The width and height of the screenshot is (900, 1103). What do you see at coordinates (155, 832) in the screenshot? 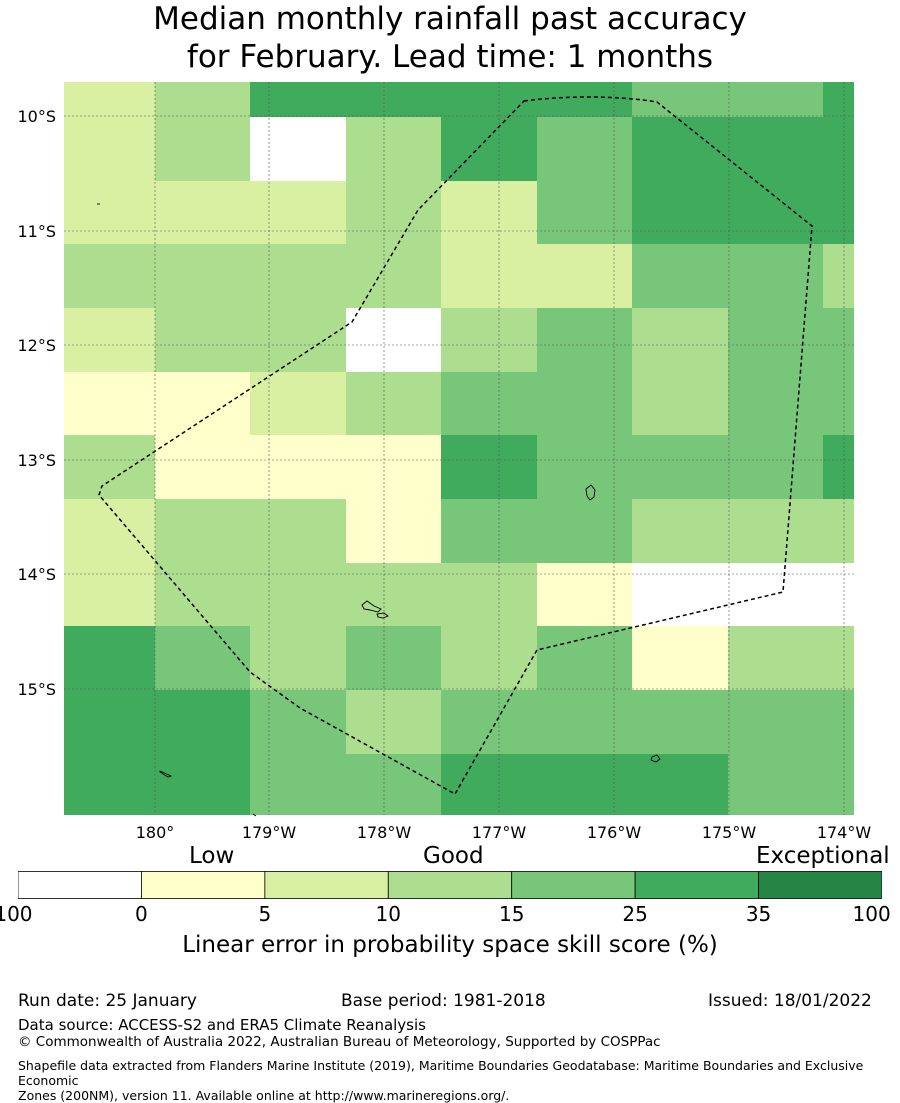
I see `longitude-label: 180°` at bounding box center [155, 832].